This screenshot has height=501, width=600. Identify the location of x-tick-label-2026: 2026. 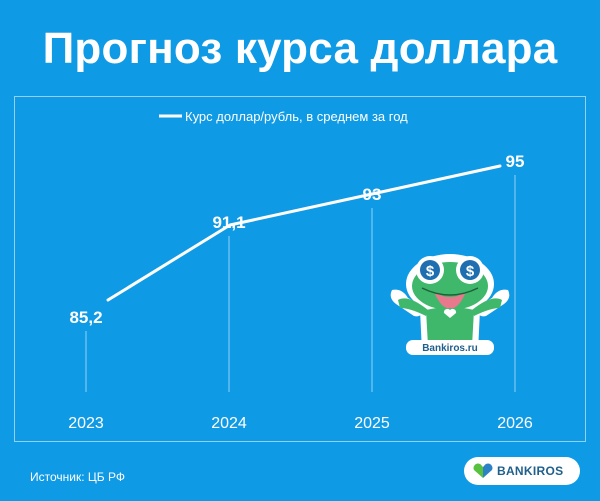
(515, 423).